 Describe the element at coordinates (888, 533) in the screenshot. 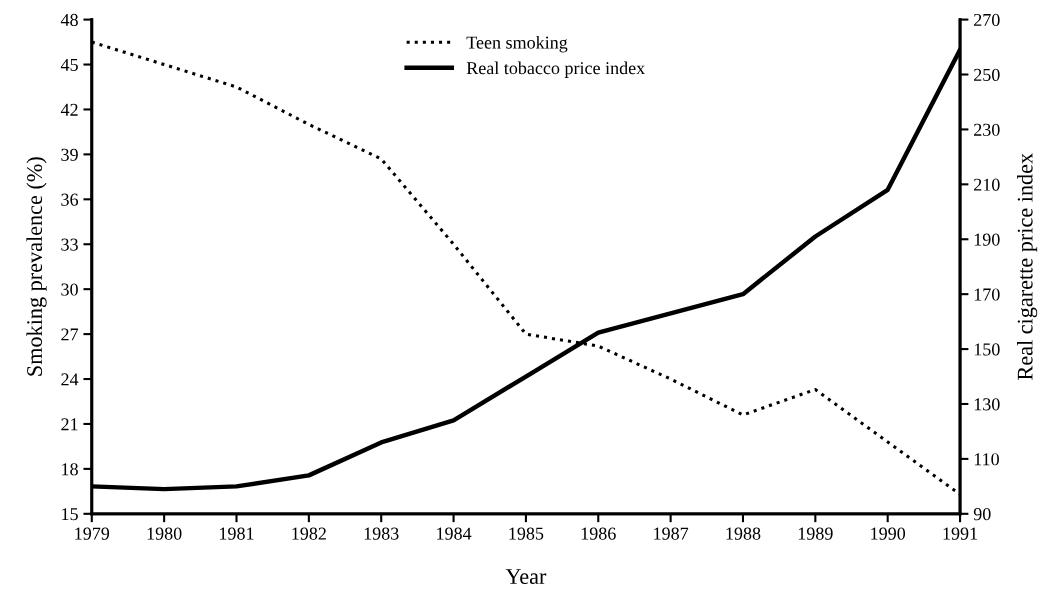

I see `x-tick-label: 1990` at that location.